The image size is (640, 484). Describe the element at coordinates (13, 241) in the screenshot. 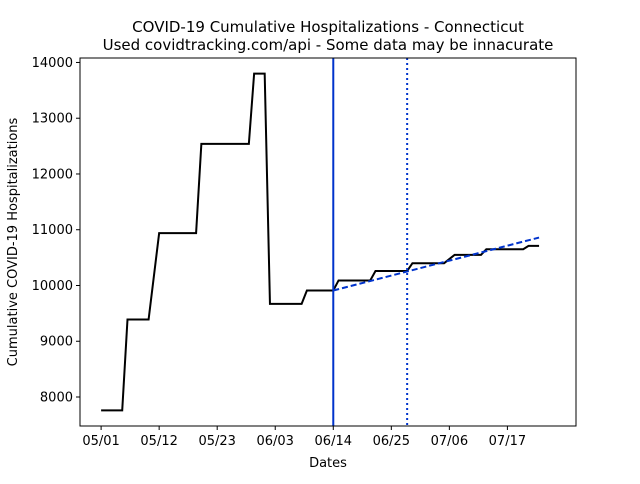

I see `y-axis-label: Cumulative COVID-19 Hospitalizations` at that location.